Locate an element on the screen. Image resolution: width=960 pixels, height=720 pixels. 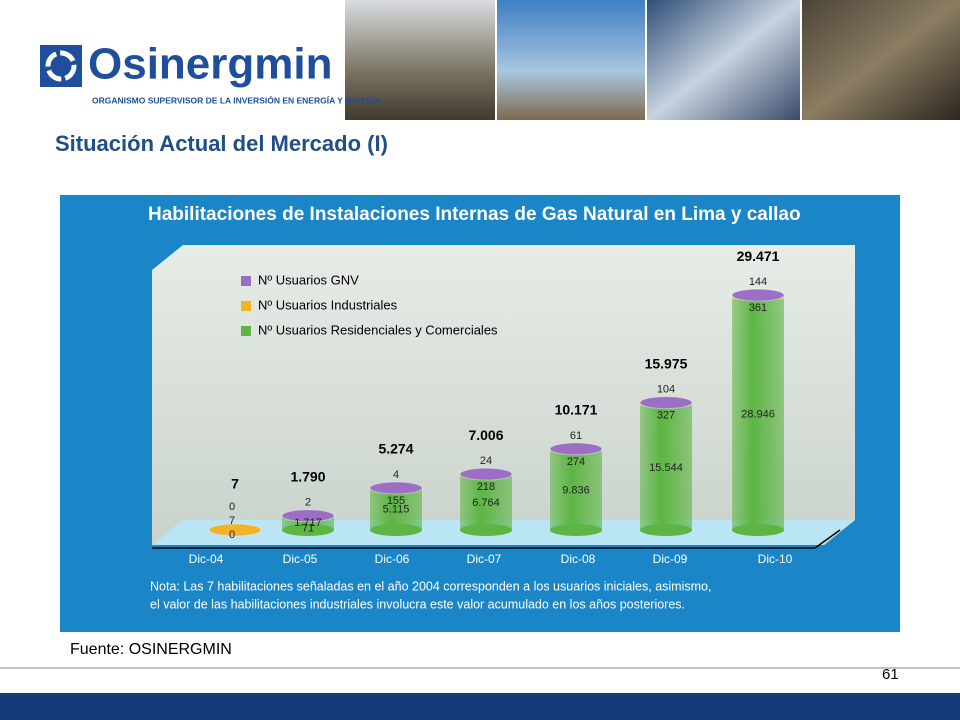
data-label: 1.717 is located at coordinates (308, 523).